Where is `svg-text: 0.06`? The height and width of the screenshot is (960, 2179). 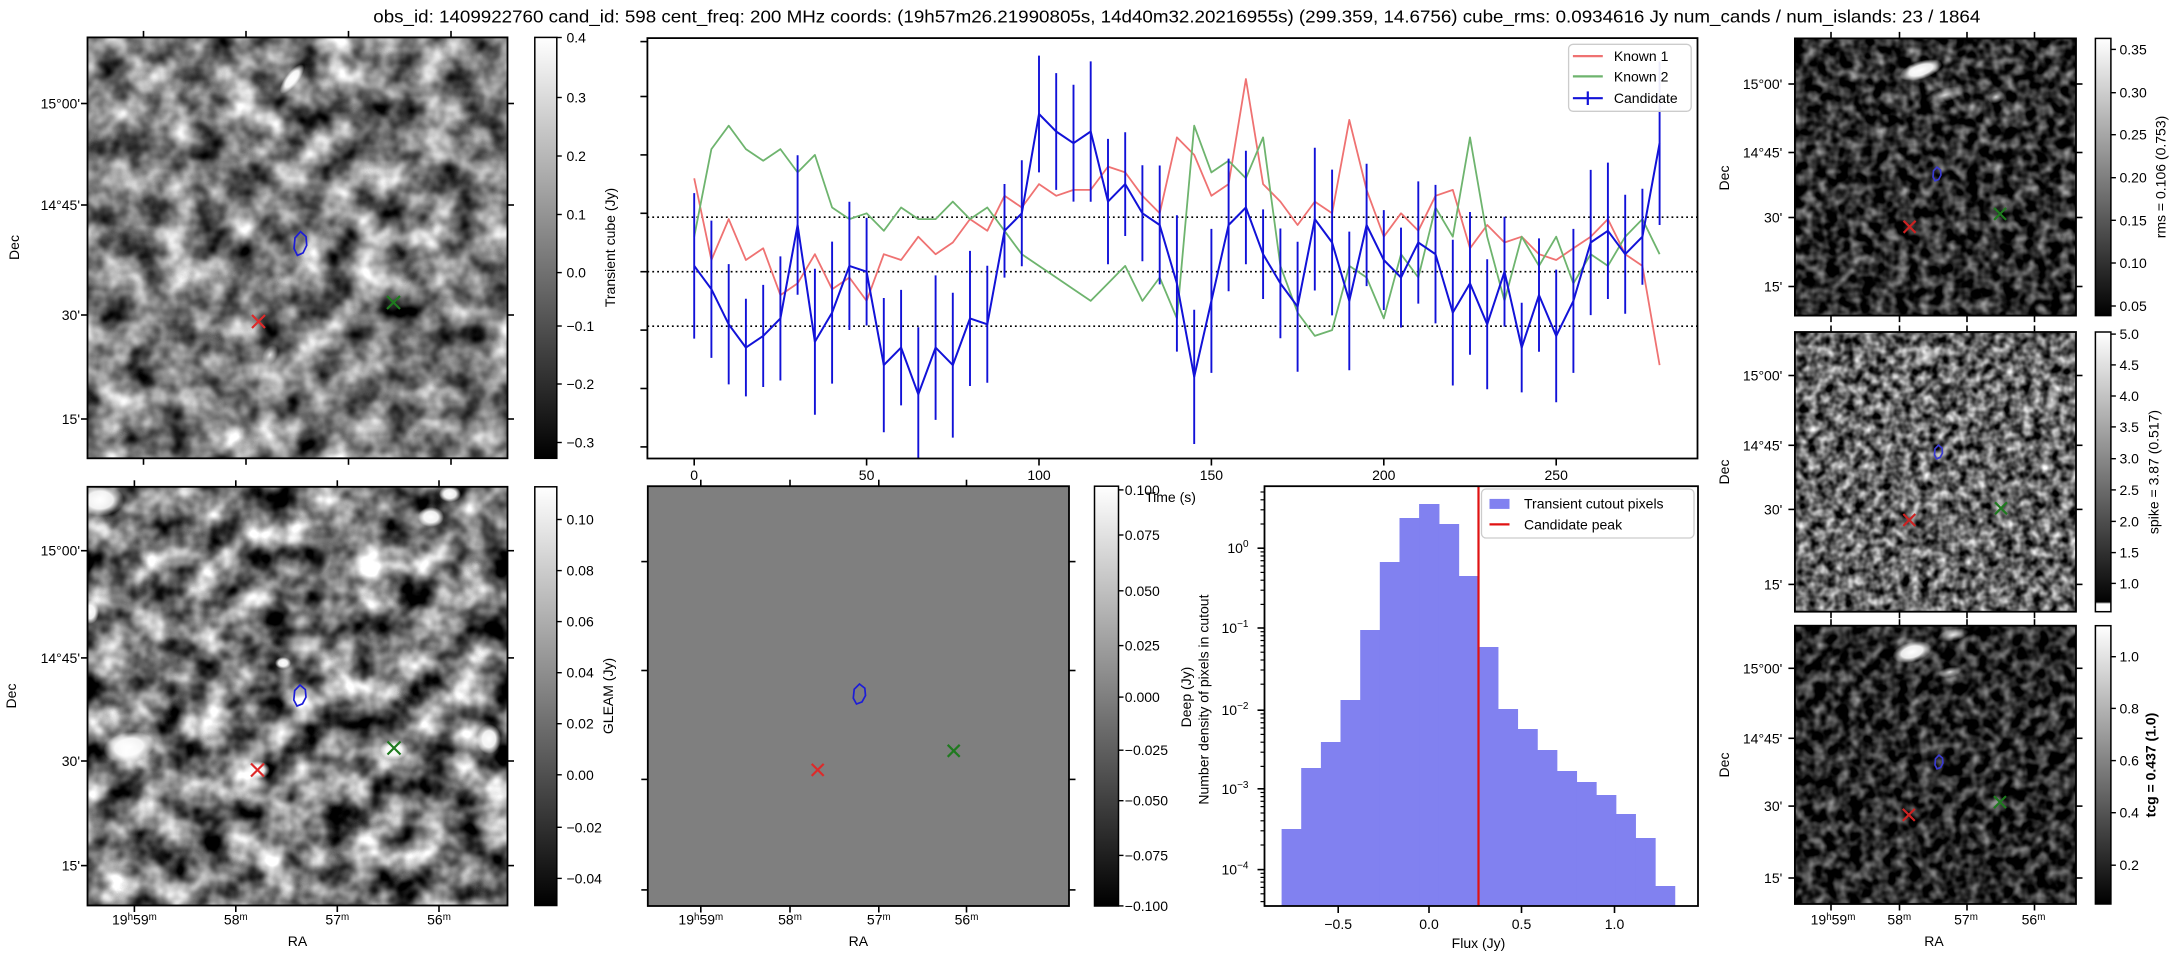
svg-text: 0.06 is located at coordinates (580, 622).